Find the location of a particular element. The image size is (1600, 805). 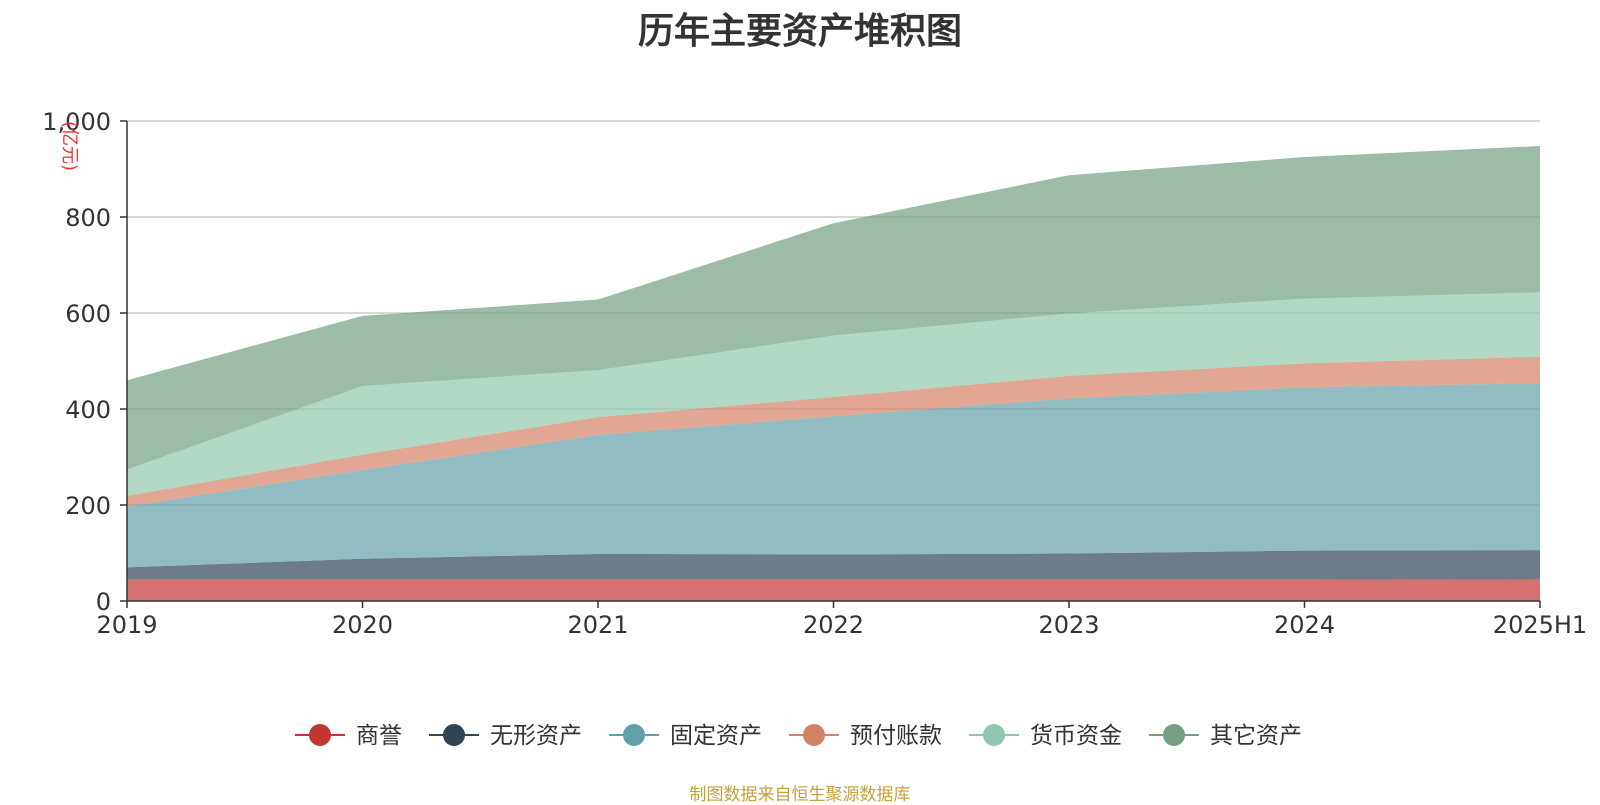

y-tick-label: 200 is located at coordinates (88, 506).